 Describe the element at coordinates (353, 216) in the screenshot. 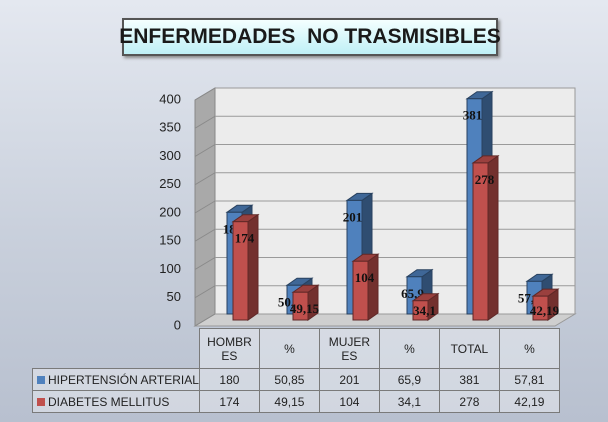

I see `data-label: 201` at that location.